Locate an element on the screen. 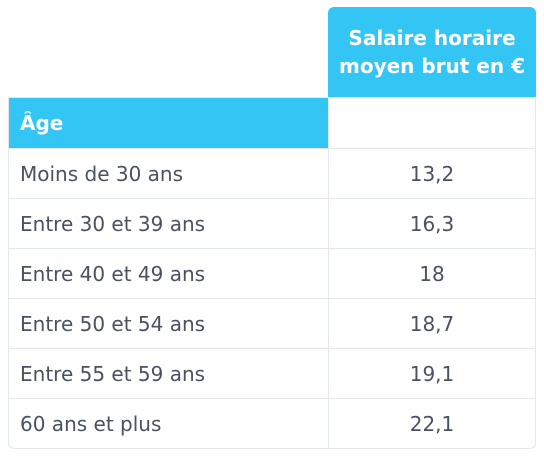  table-row: Moins de 30 ans 13,2 is located at coordinates (272, 173).